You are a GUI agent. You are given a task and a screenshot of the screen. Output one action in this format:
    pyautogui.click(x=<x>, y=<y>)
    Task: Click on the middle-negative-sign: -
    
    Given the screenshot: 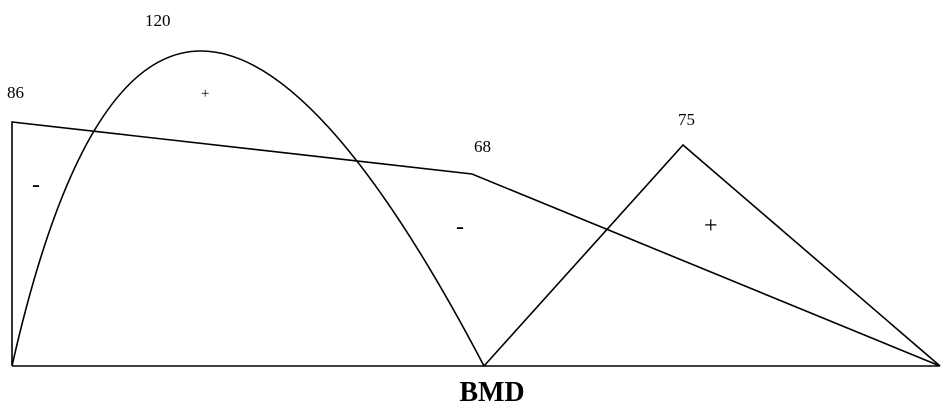 What is the action you would take?
    pyautogui.click(x=460, y=227)
    